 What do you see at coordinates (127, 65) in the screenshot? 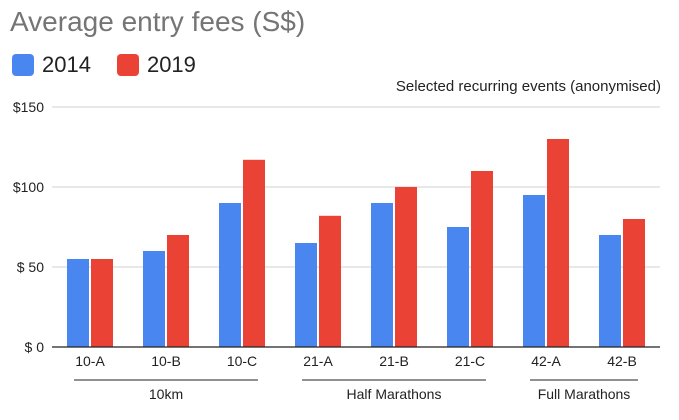
I see `legend-swatch-2019` at bounding box center [127, 65].